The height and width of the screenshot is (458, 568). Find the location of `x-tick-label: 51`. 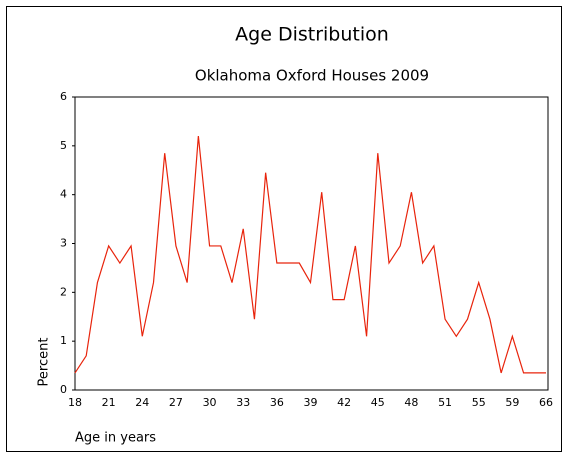

x-tick-label: 51 is located at coordinates (445, 402).